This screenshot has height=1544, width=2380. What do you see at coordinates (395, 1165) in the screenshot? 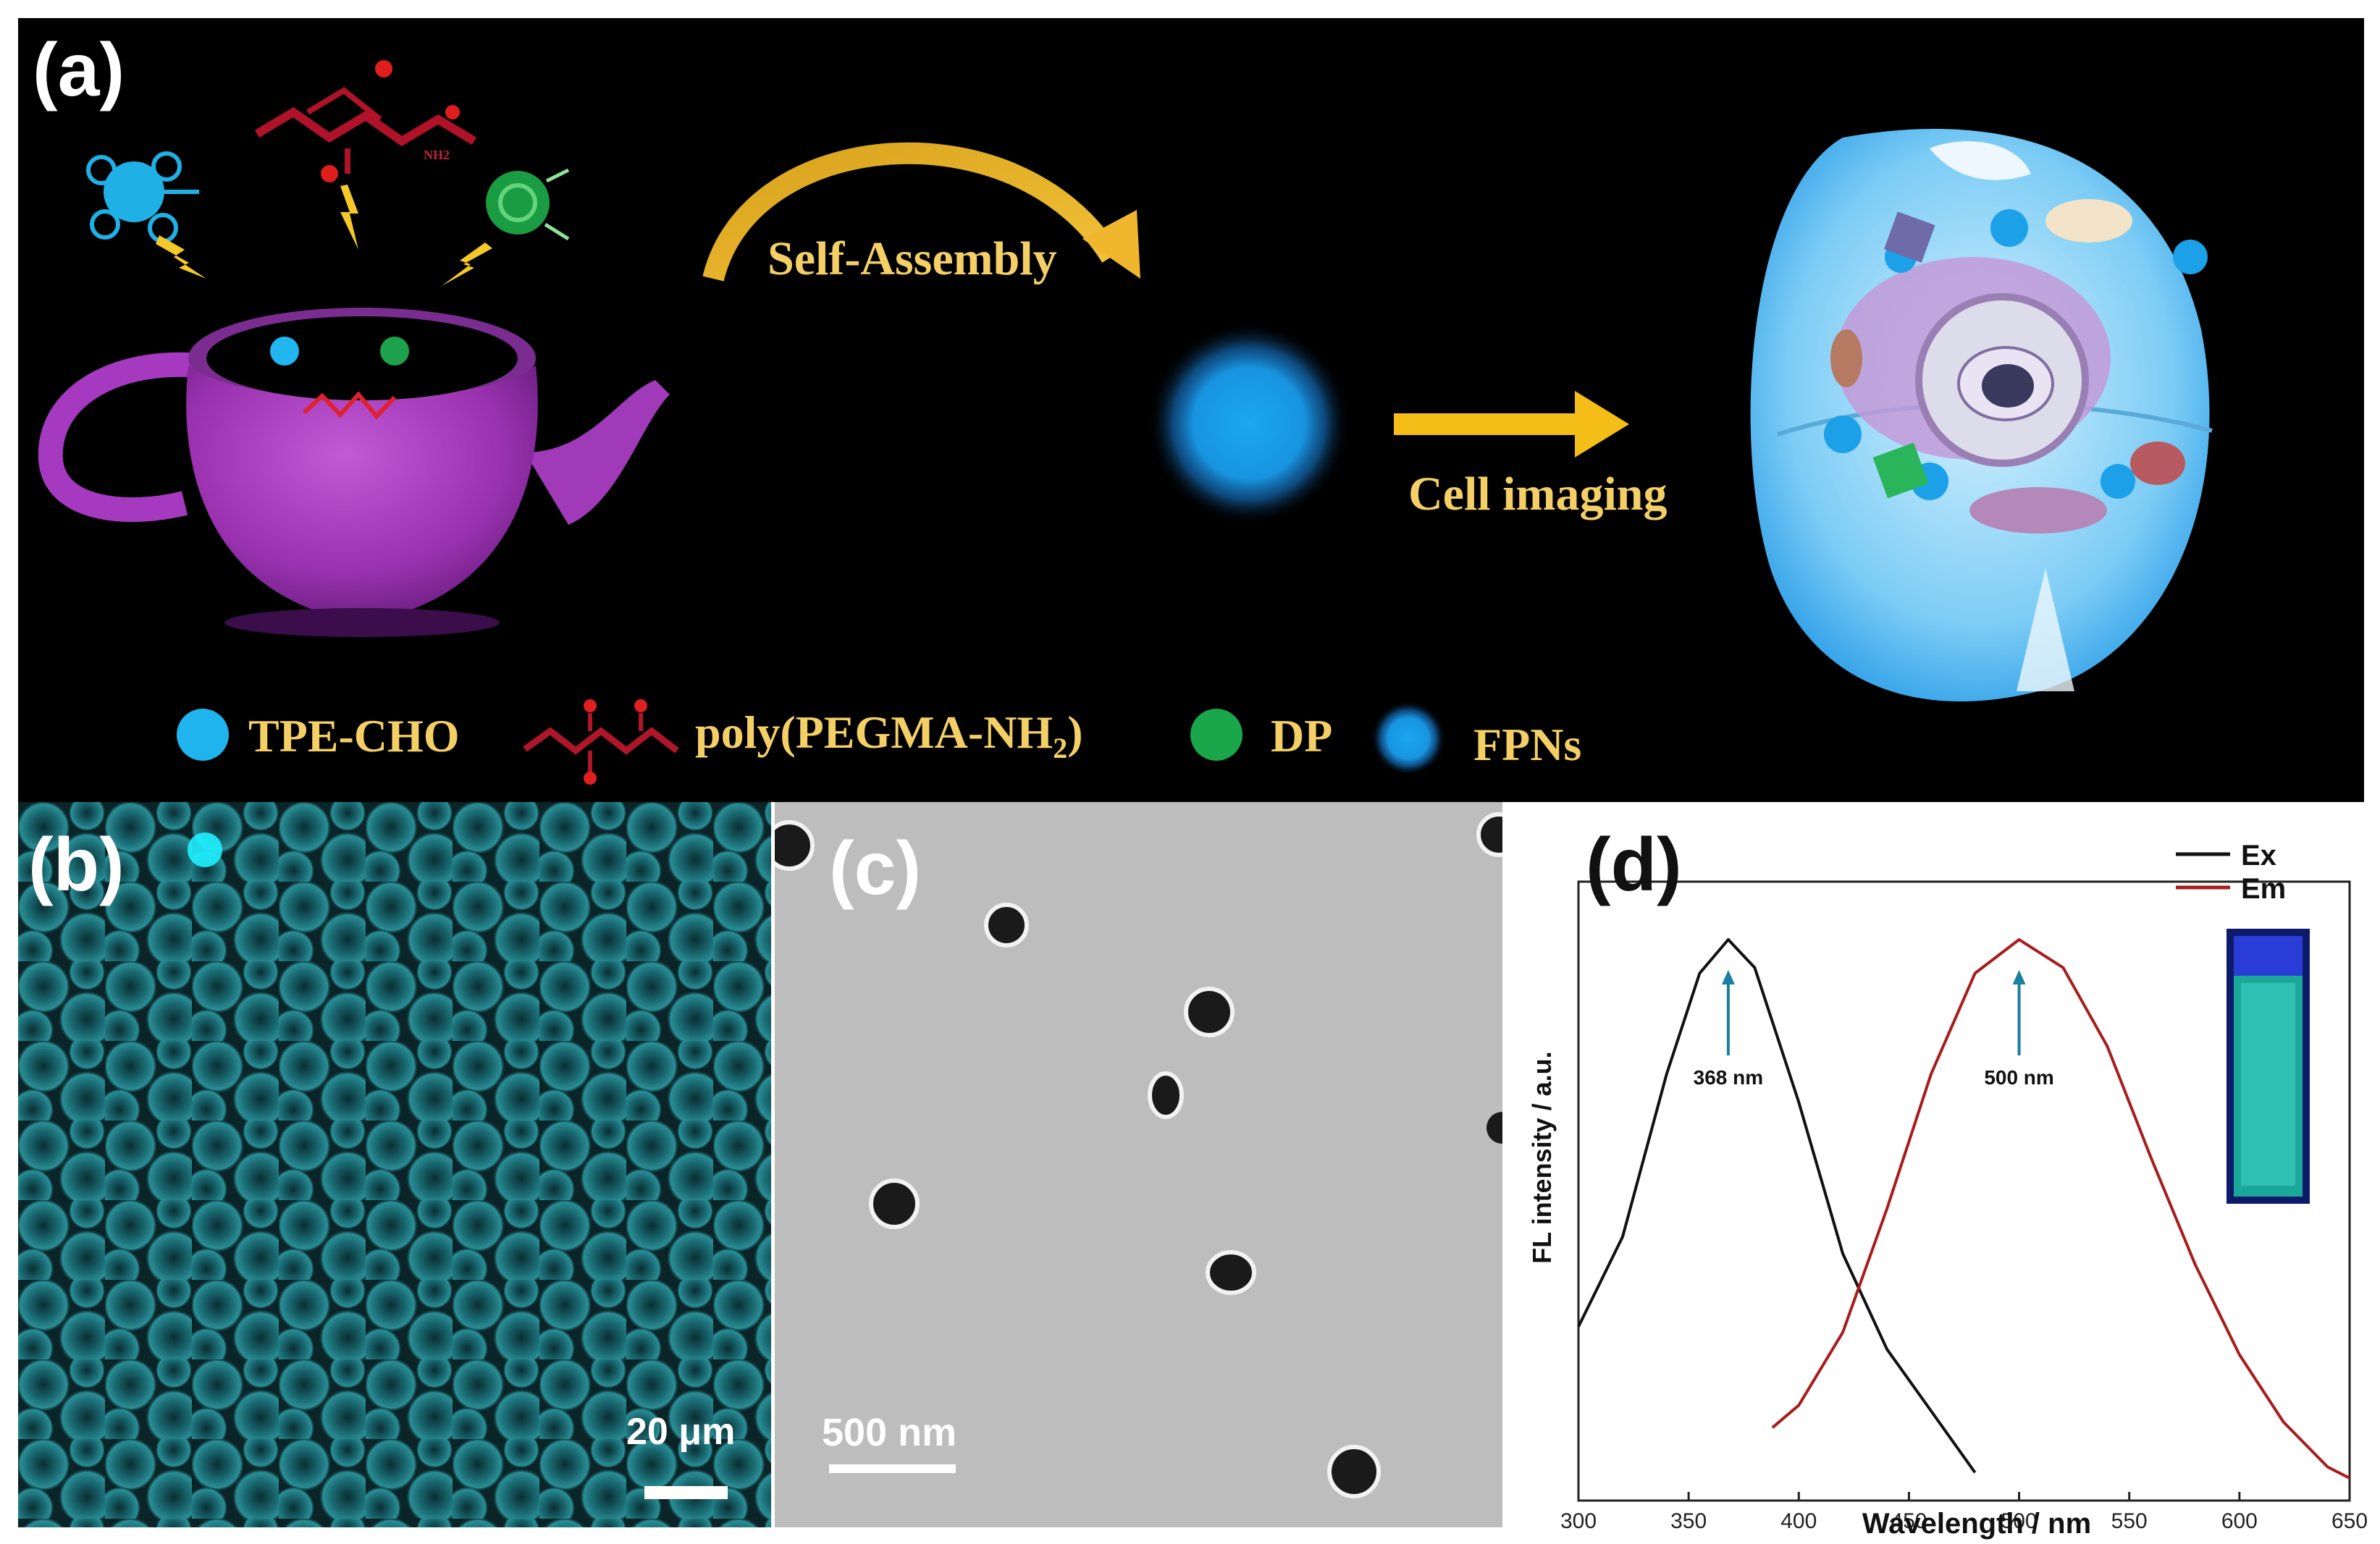
I see `panel-b-fluorescence-image: (b) 20 μm` at bounding box center [395, 1165].